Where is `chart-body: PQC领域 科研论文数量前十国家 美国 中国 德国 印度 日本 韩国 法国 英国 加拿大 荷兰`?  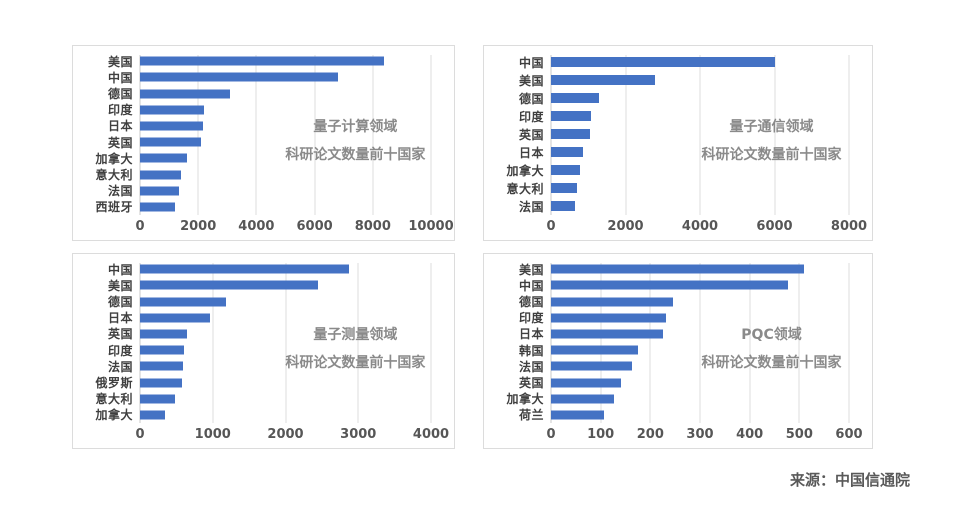
chart-body: PQC领域 科研论文数量前十国家 美国 中国 德国 印度 日本 韩国 法国 英国 加拿大 荷兰 is located at coordinates (683, 342).